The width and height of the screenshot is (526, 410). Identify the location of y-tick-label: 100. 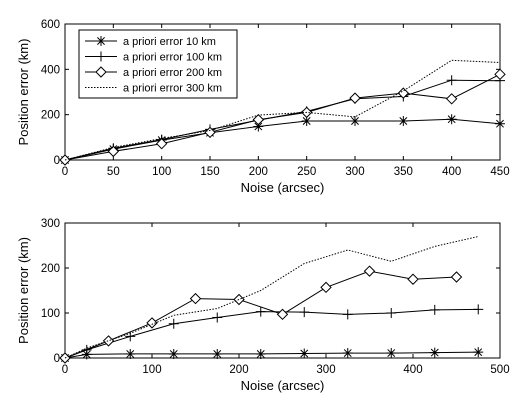
(50, 314).